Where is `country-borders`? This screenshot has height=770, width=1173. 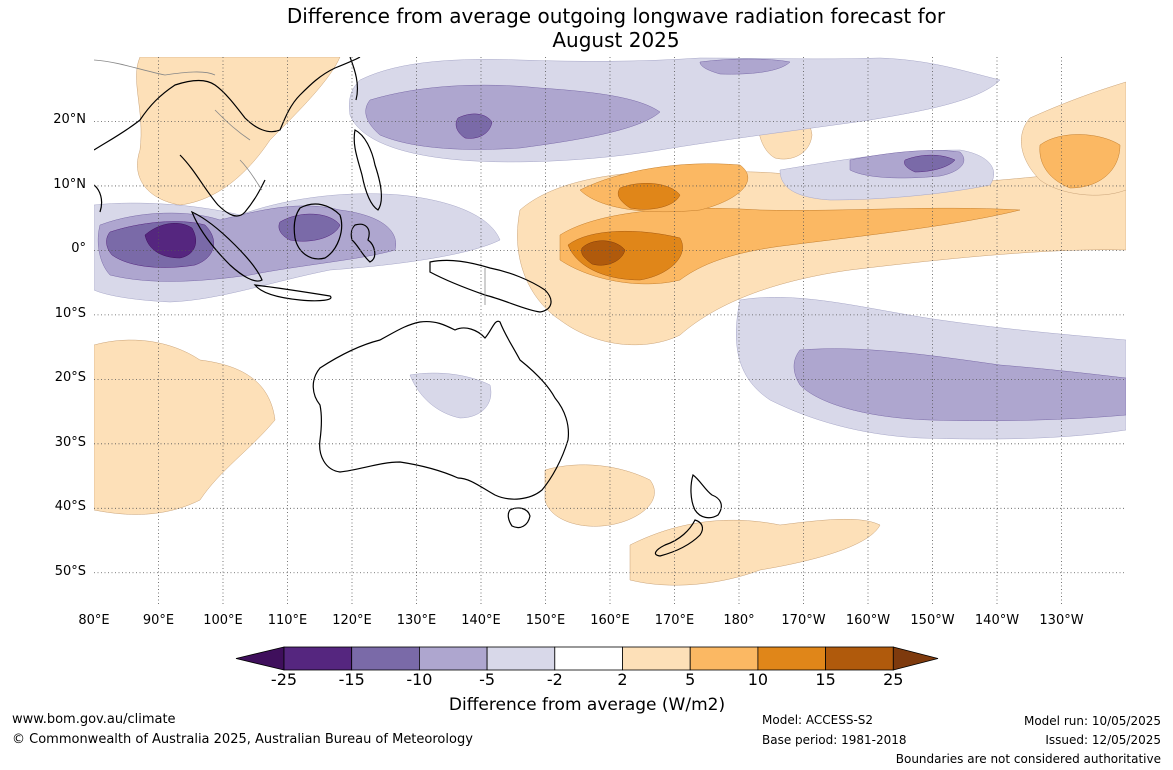
country-borders is located at coordinates (290, 182).